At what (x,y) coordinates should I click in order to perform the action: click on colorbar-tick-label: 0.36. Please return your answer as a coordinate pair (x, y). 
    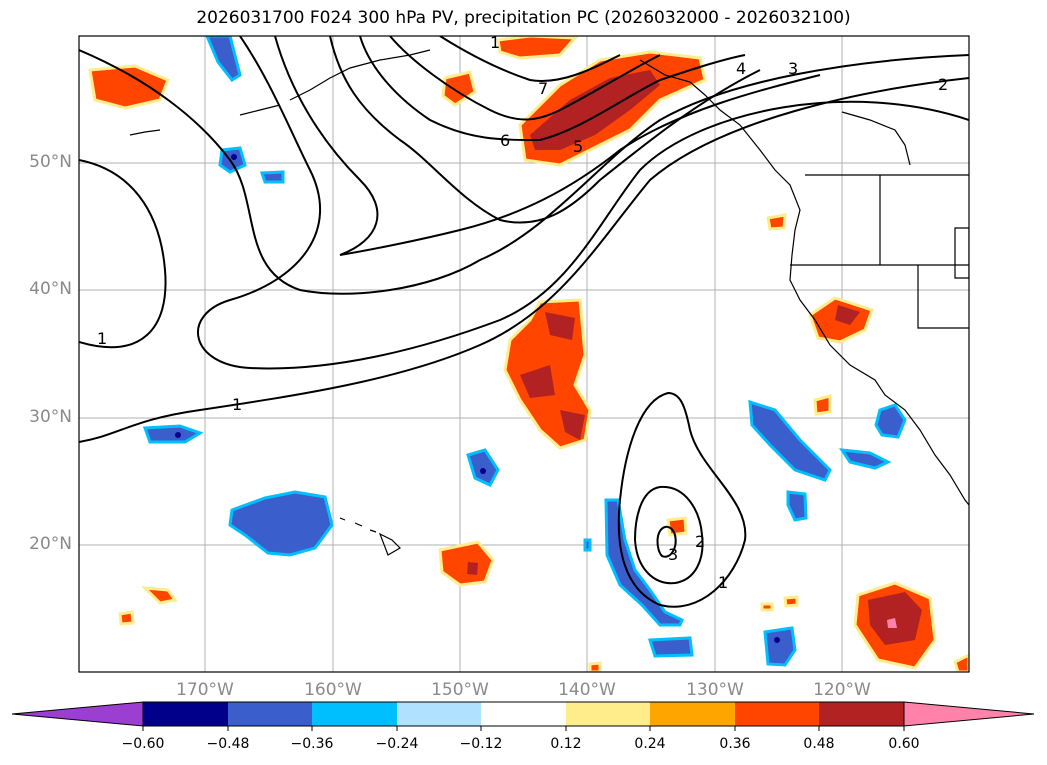
    Looking at the image, I should click on (735, 744).